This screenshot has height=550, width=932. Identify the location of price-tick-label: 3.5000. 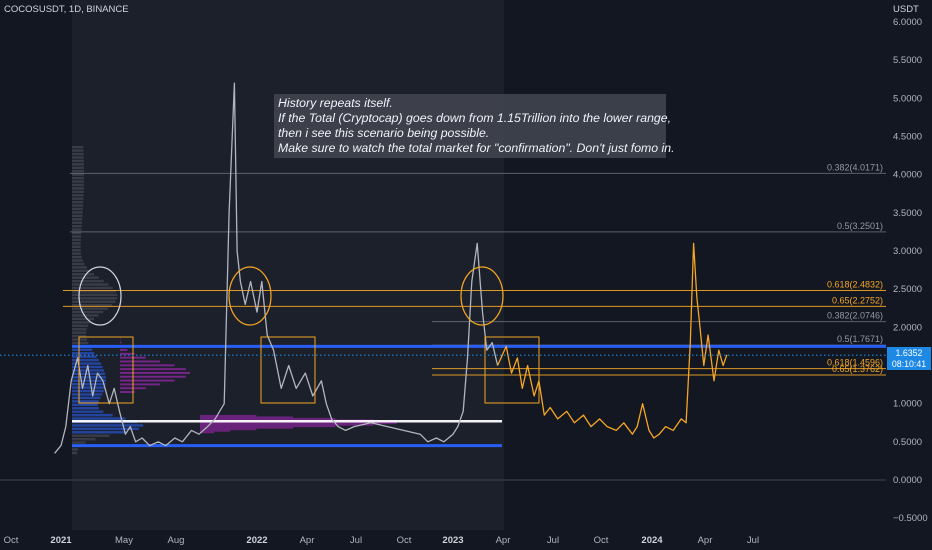
(907, 213).